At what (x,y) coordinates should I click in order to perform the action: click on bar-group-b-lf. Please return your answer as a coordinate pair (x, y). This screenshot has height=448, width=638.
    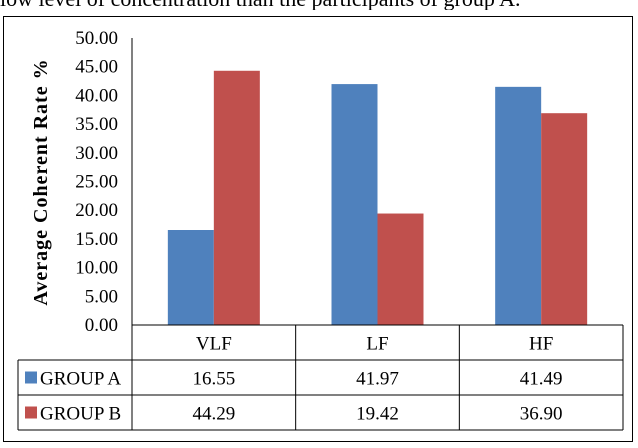
    Looking at the image, I should click on (400, 269).